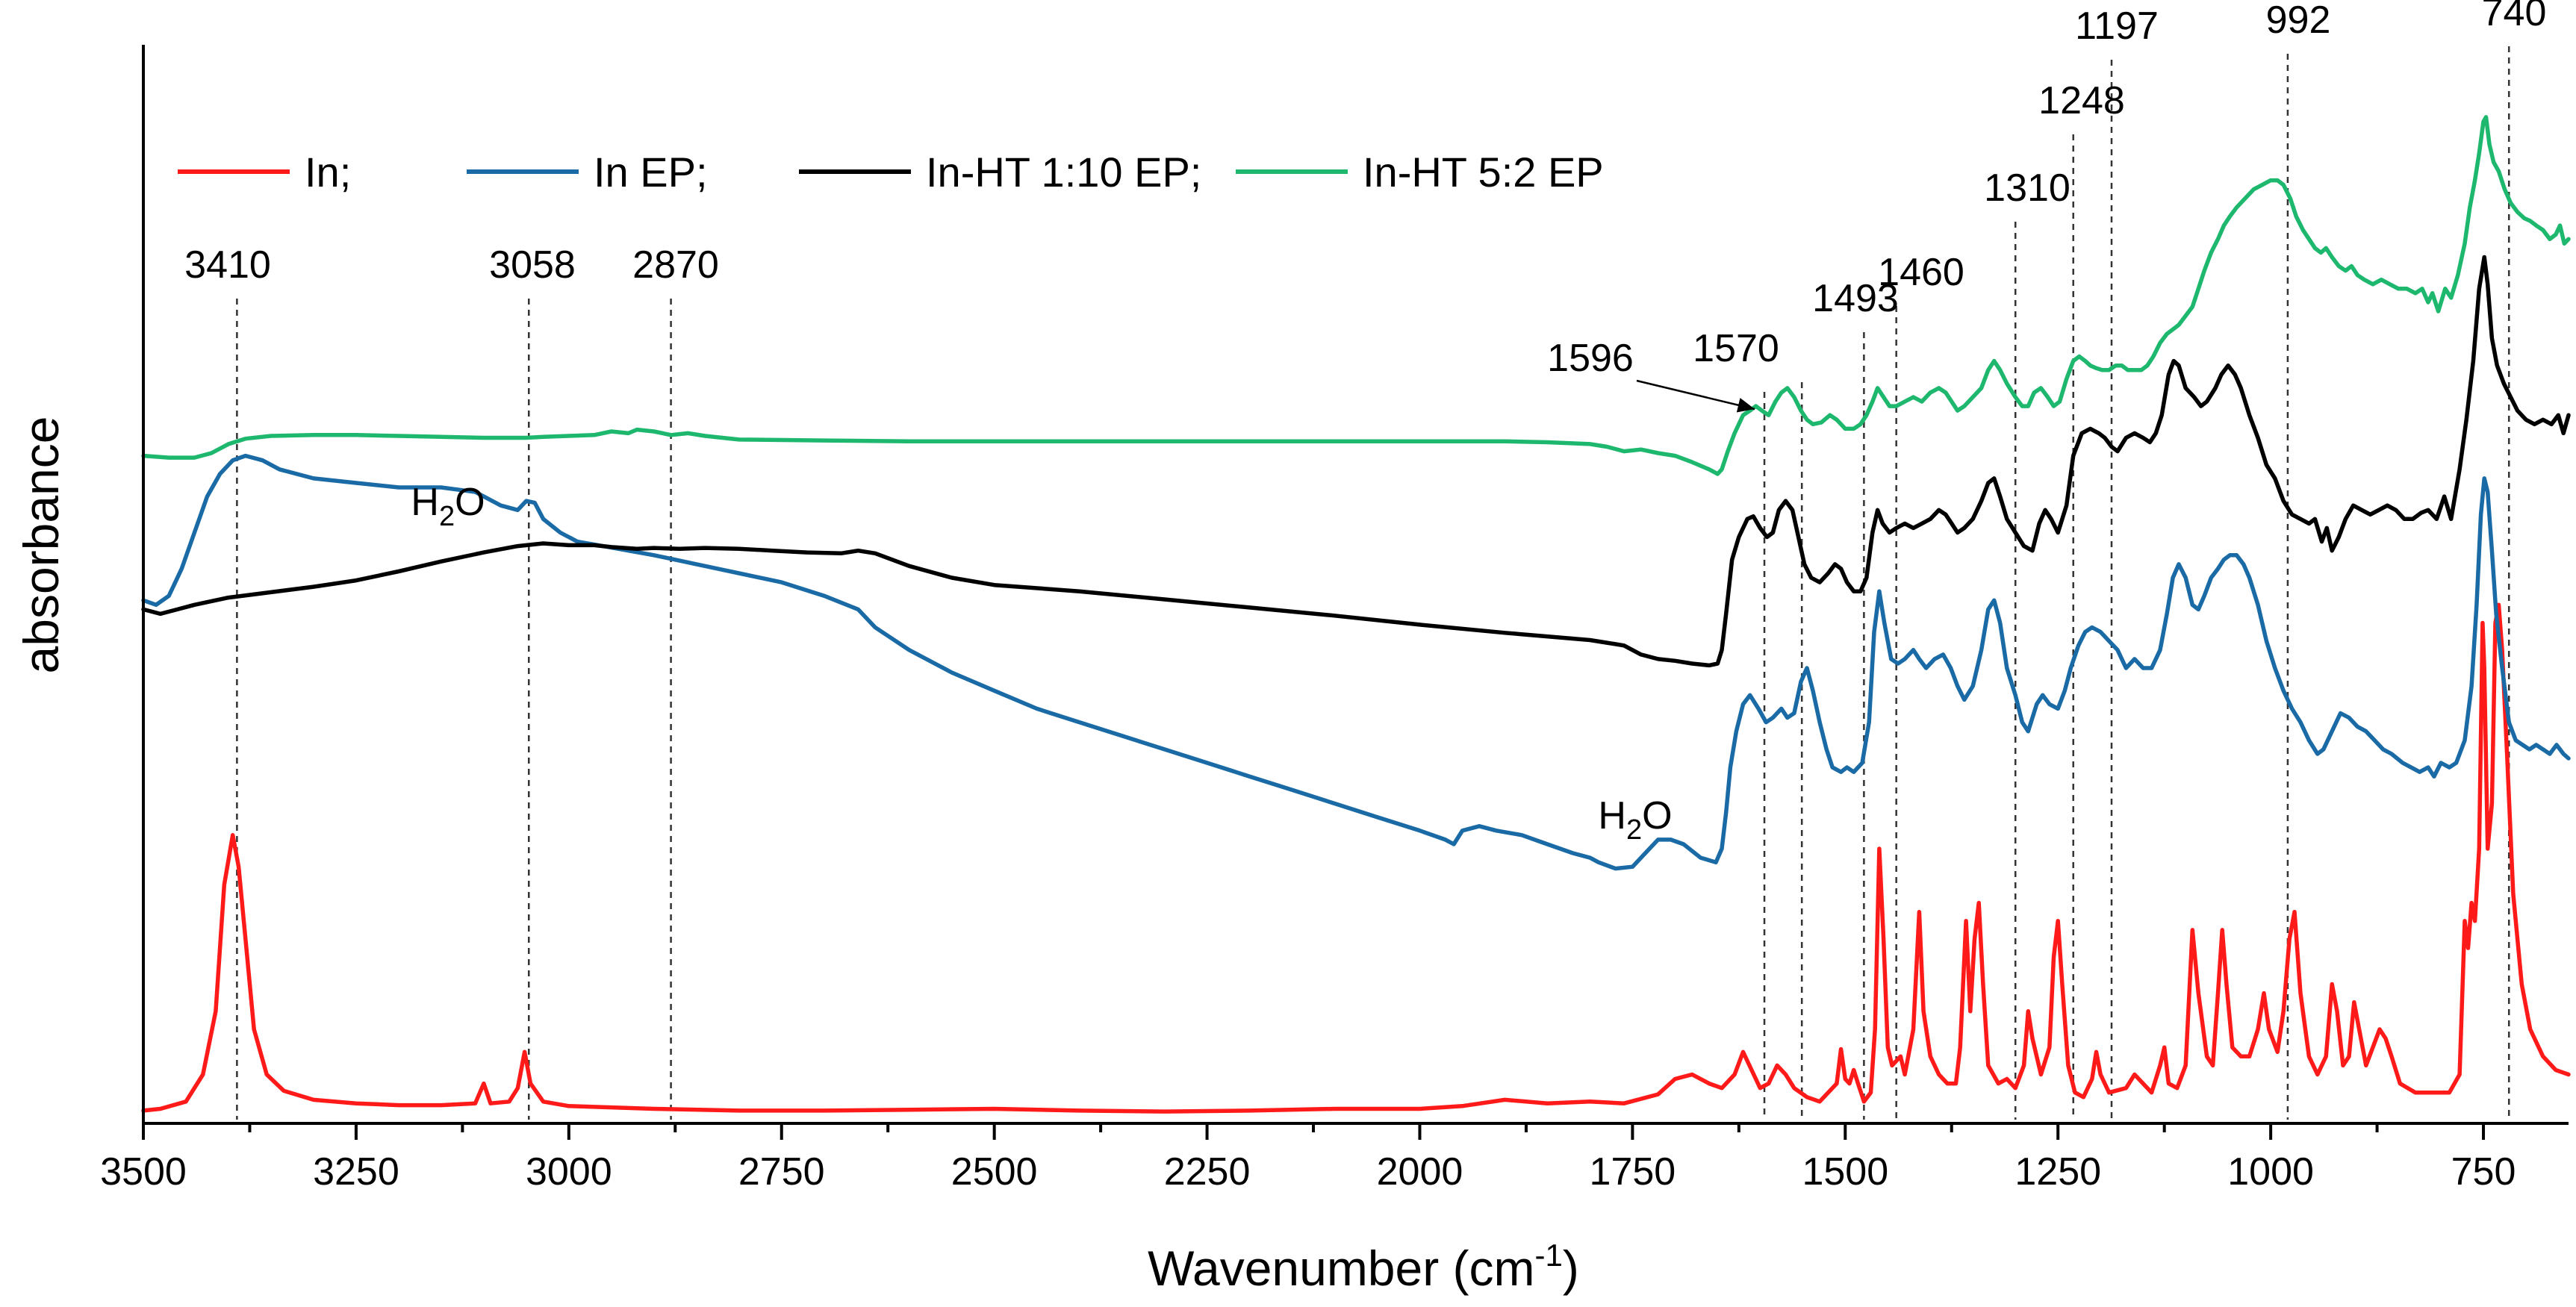  I want to click on peak-label-2870: 2870, so click(675, 265).